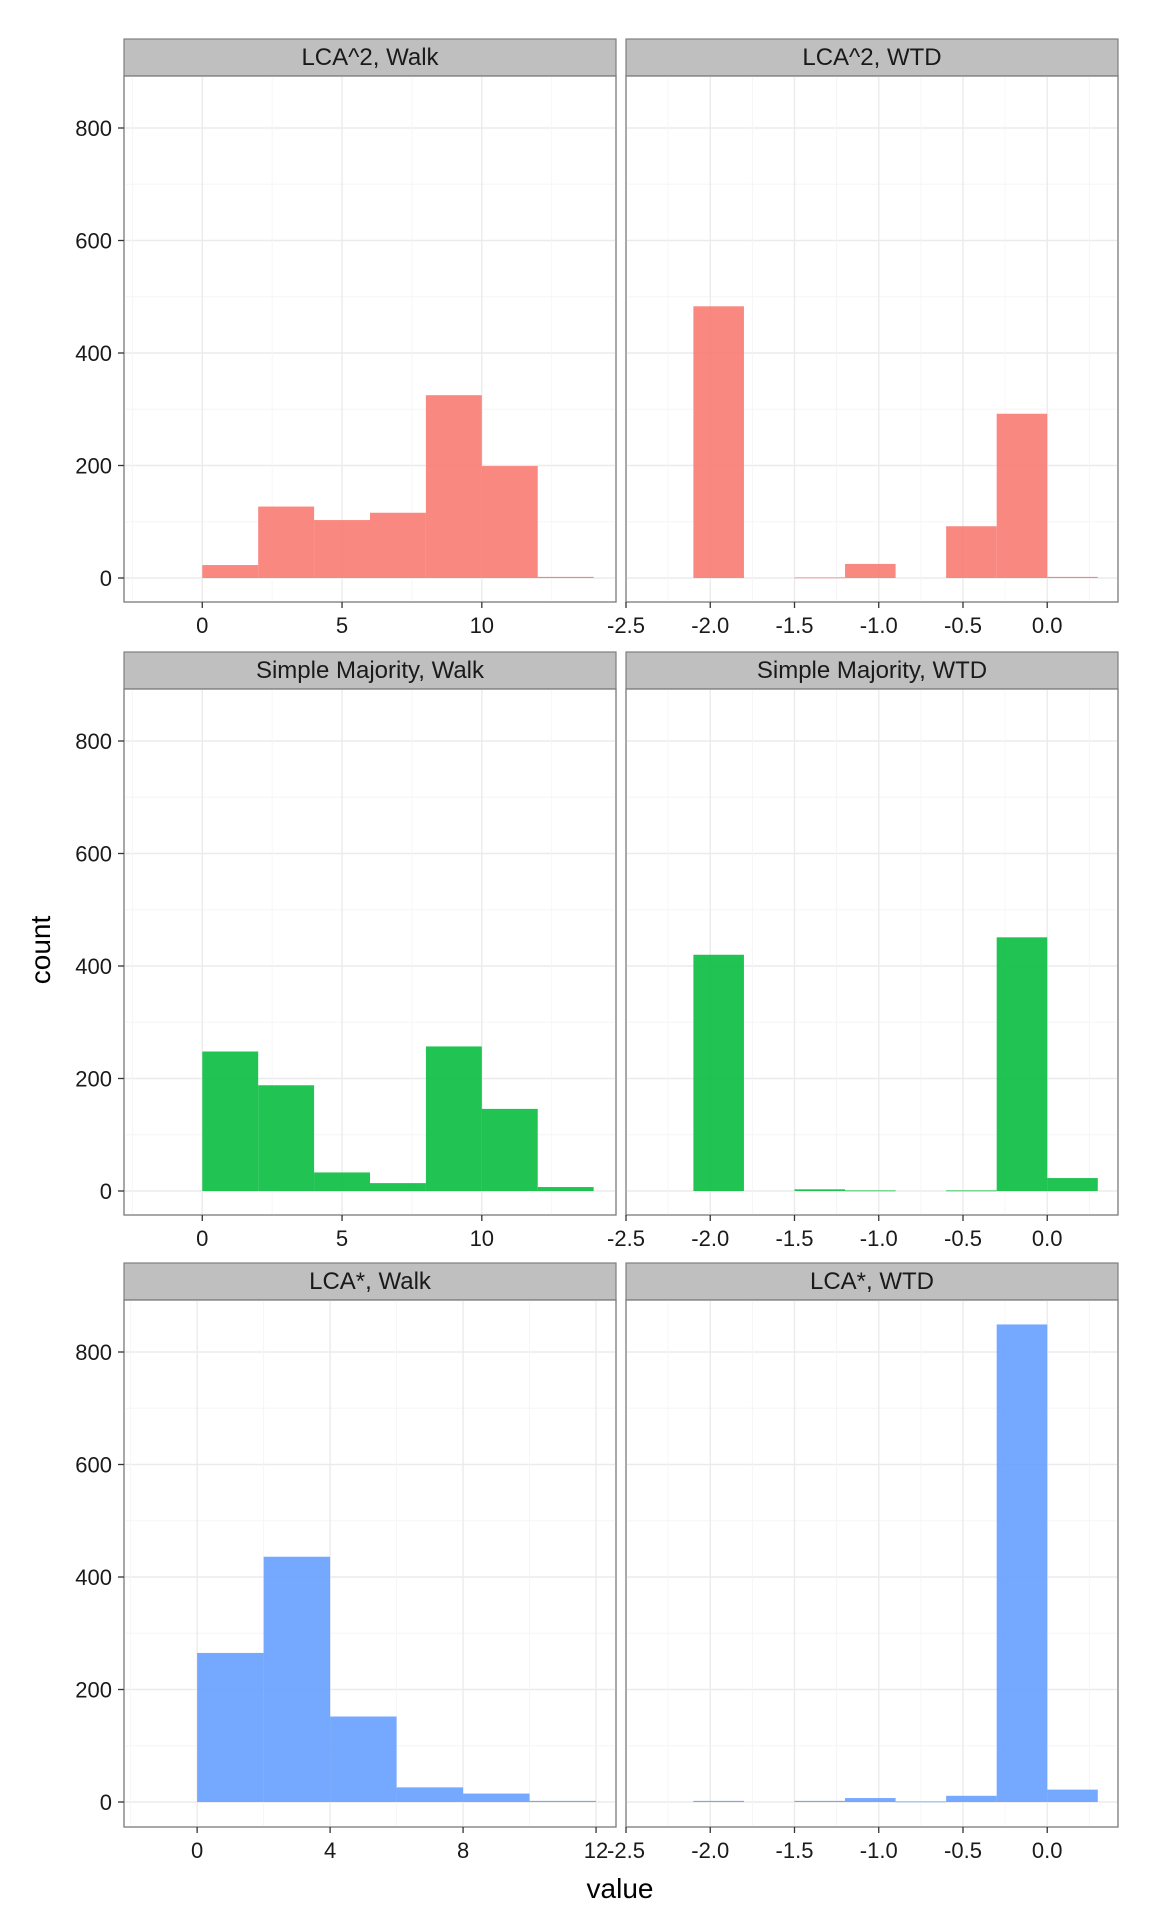  I want to click on facet-title: LCA^2, Walk, so click(370, 57).